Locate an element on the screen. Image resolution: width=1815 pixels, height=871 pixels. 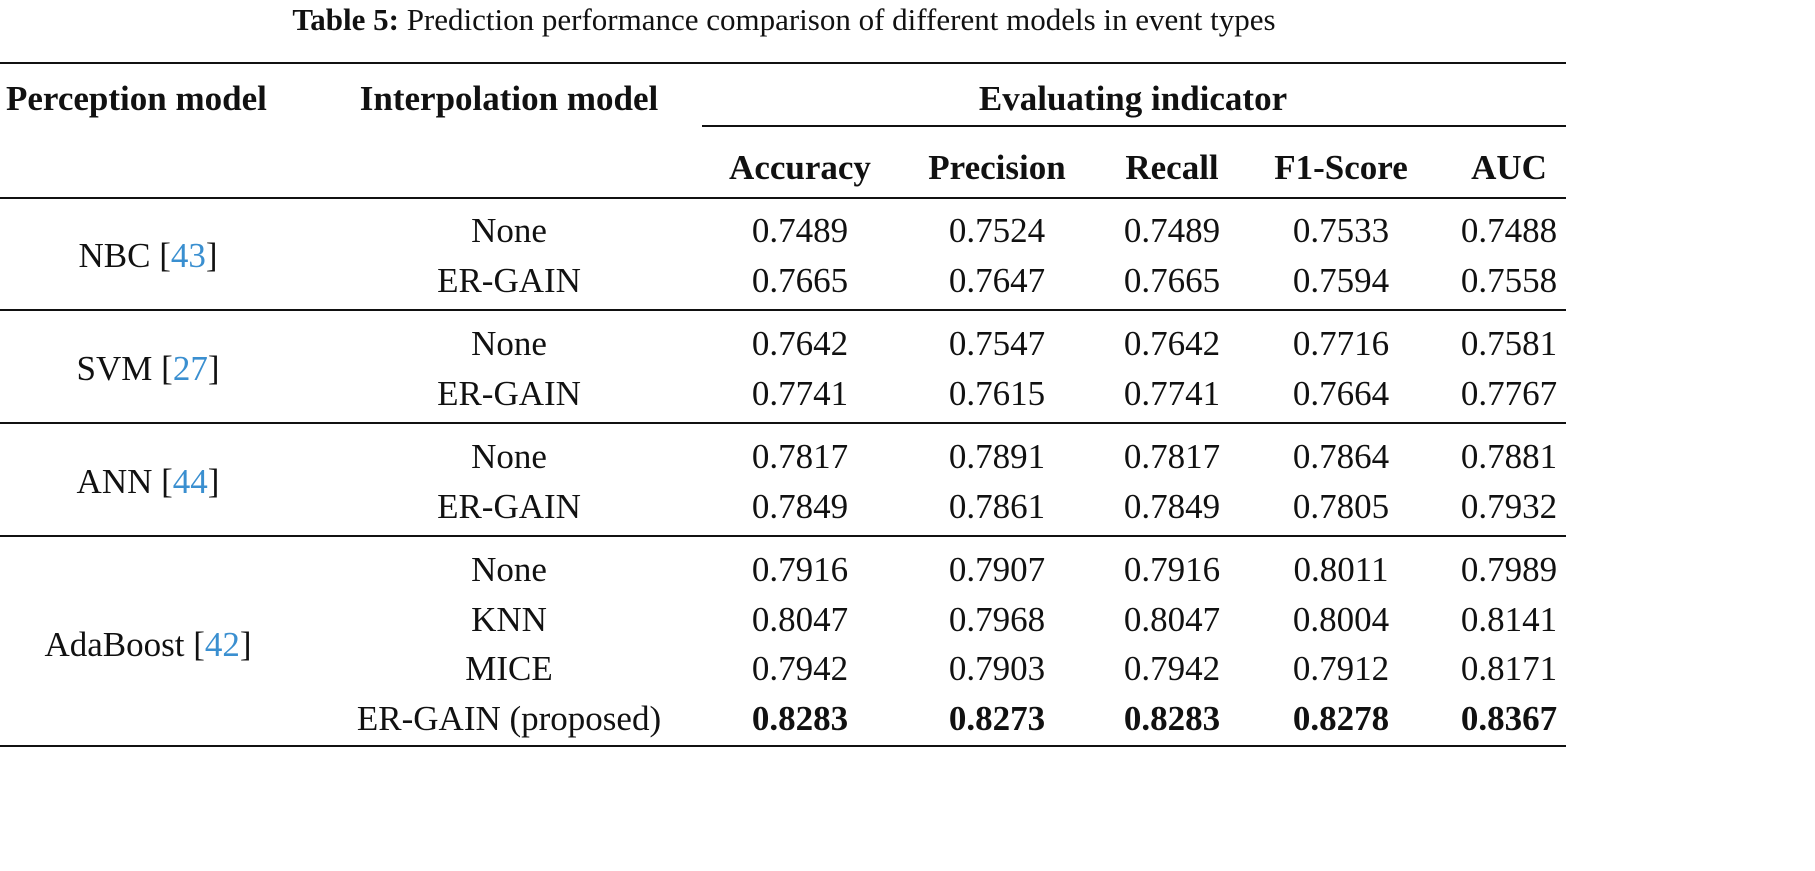
perception-model-cell: SVM [27] is located at coordinates (148, 369).